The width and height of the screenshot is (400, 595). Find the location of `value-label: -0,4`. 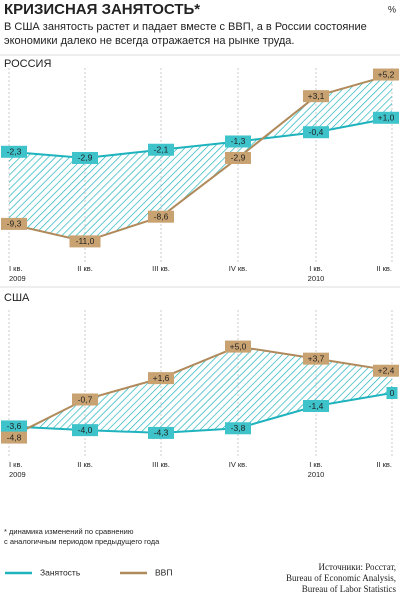

value-label: -0,4 is located at coordinates (316, 132).